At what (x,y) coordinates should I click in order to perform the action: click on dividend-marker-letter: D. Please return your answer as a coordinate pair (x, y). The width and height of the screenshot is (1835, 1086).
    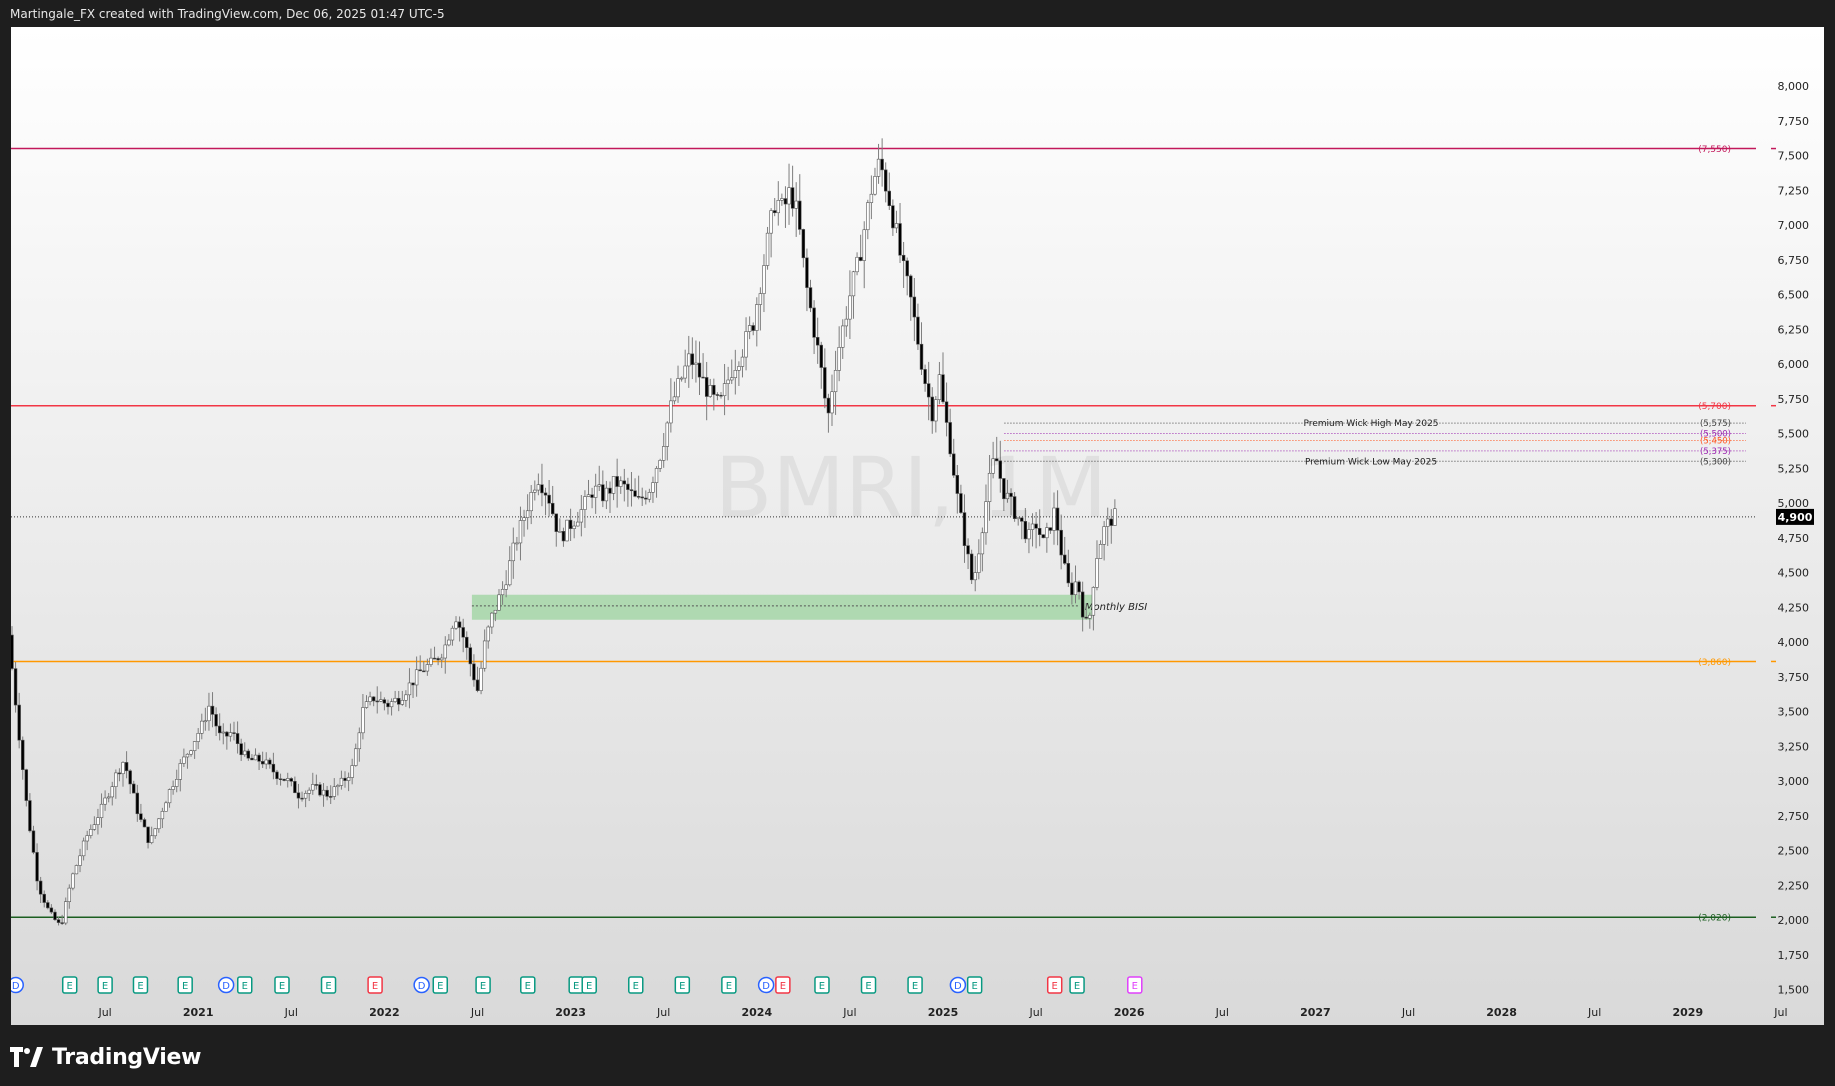
    Looking at the image, I should click on (226, 986).